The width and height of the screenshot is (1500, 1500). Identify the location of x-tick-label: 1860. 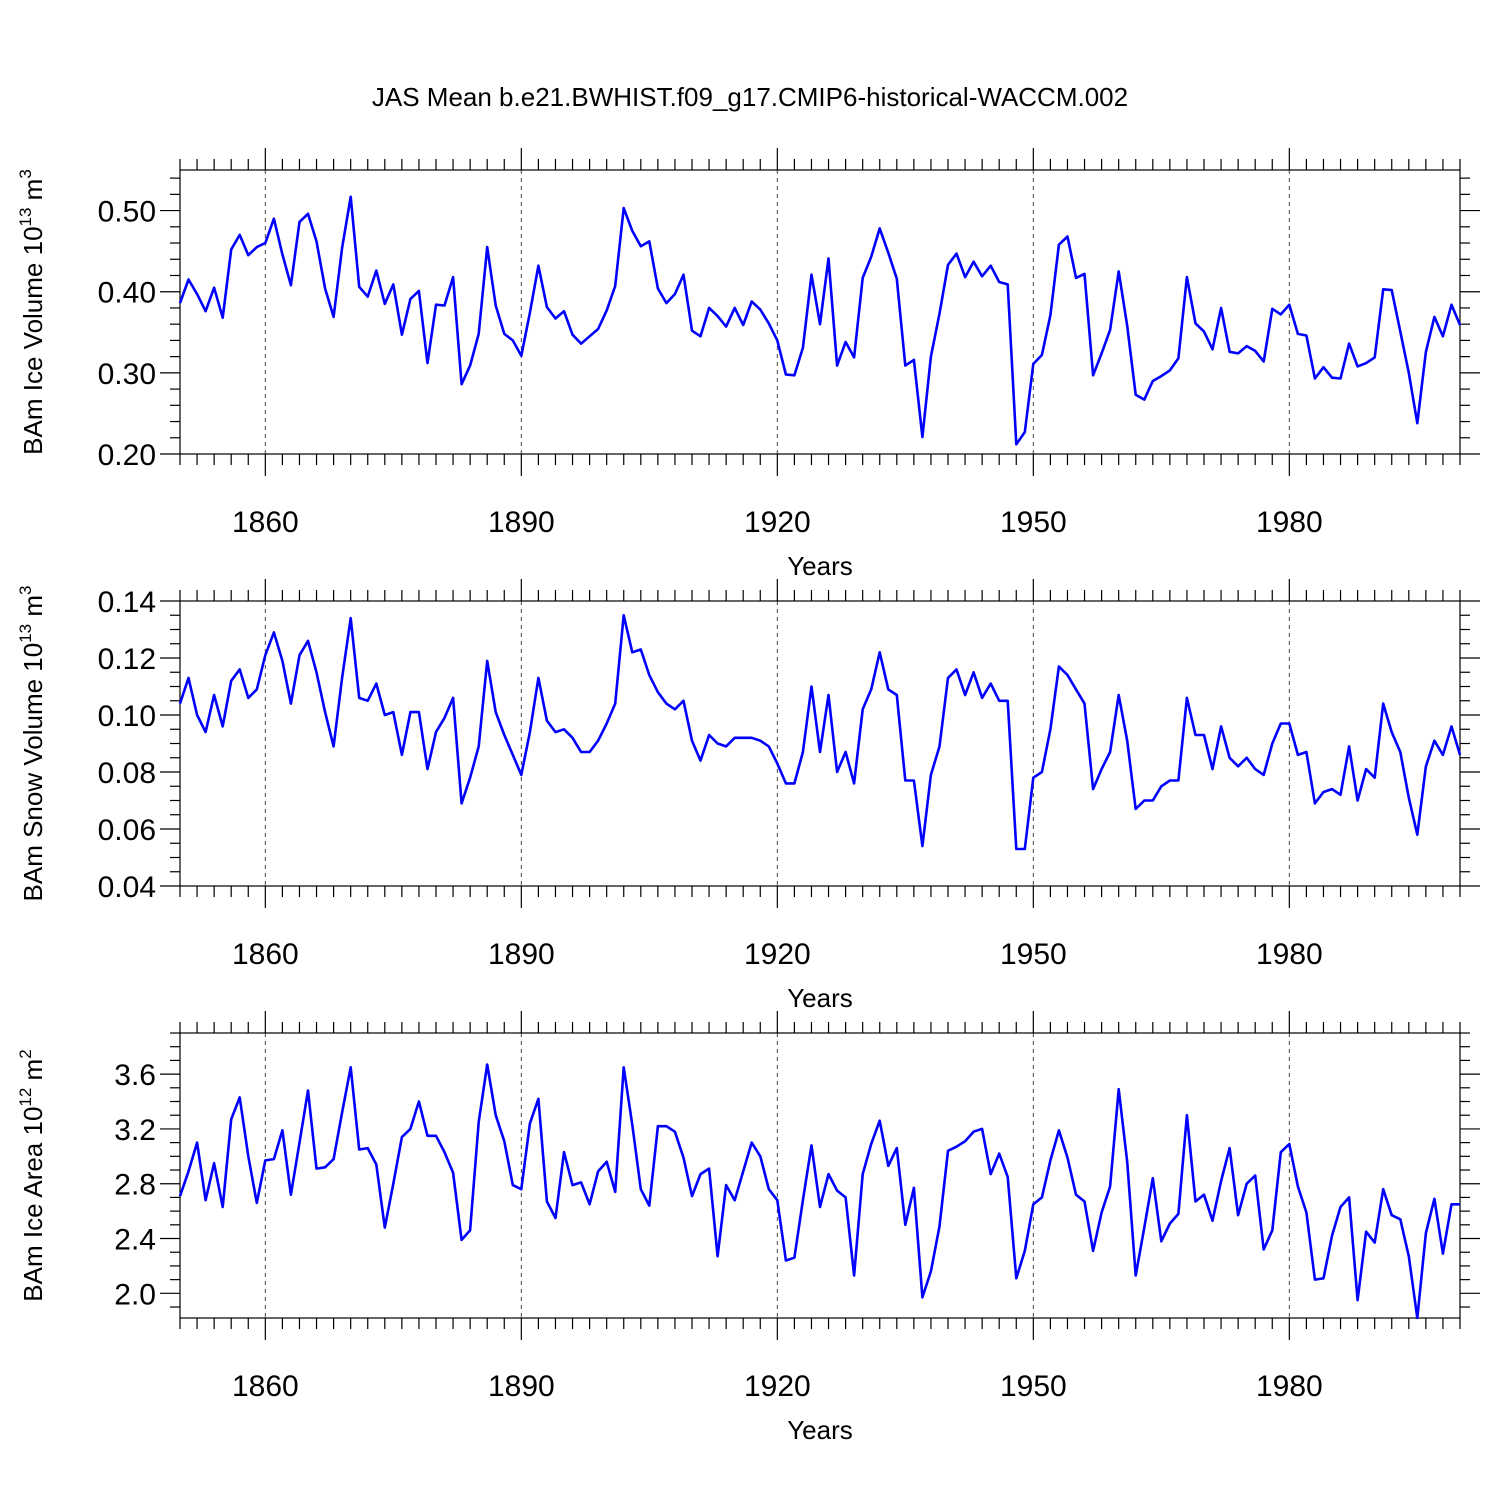
(265, 954).